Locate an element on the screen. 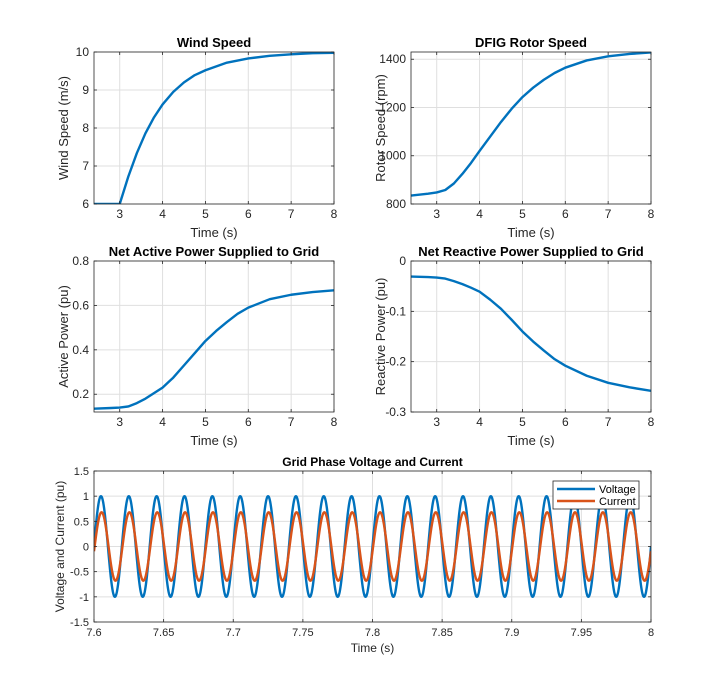 This screenshot has height=700, width=720. y-tick-label: 8 is located at coordinates (85, 128).